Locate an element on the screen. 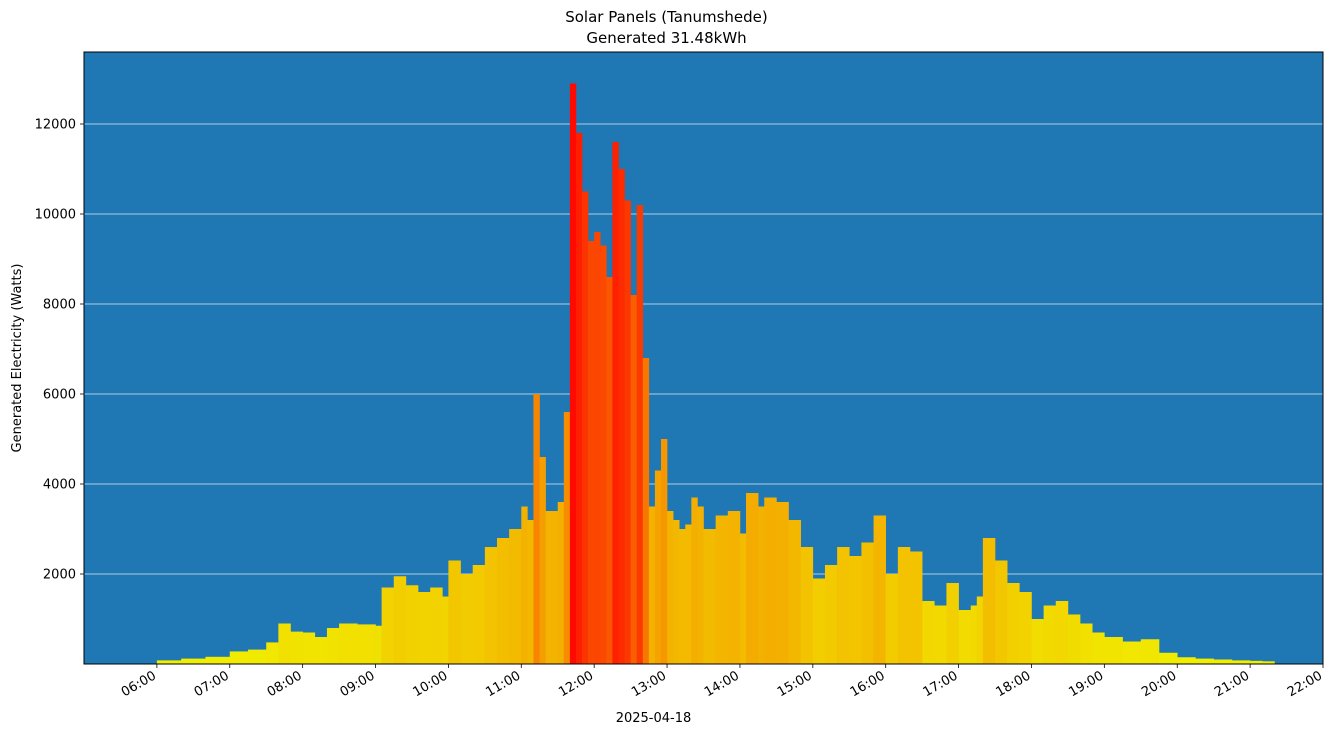  x-axis-label: 2025-04-18 is located at coordinates (654, 718).